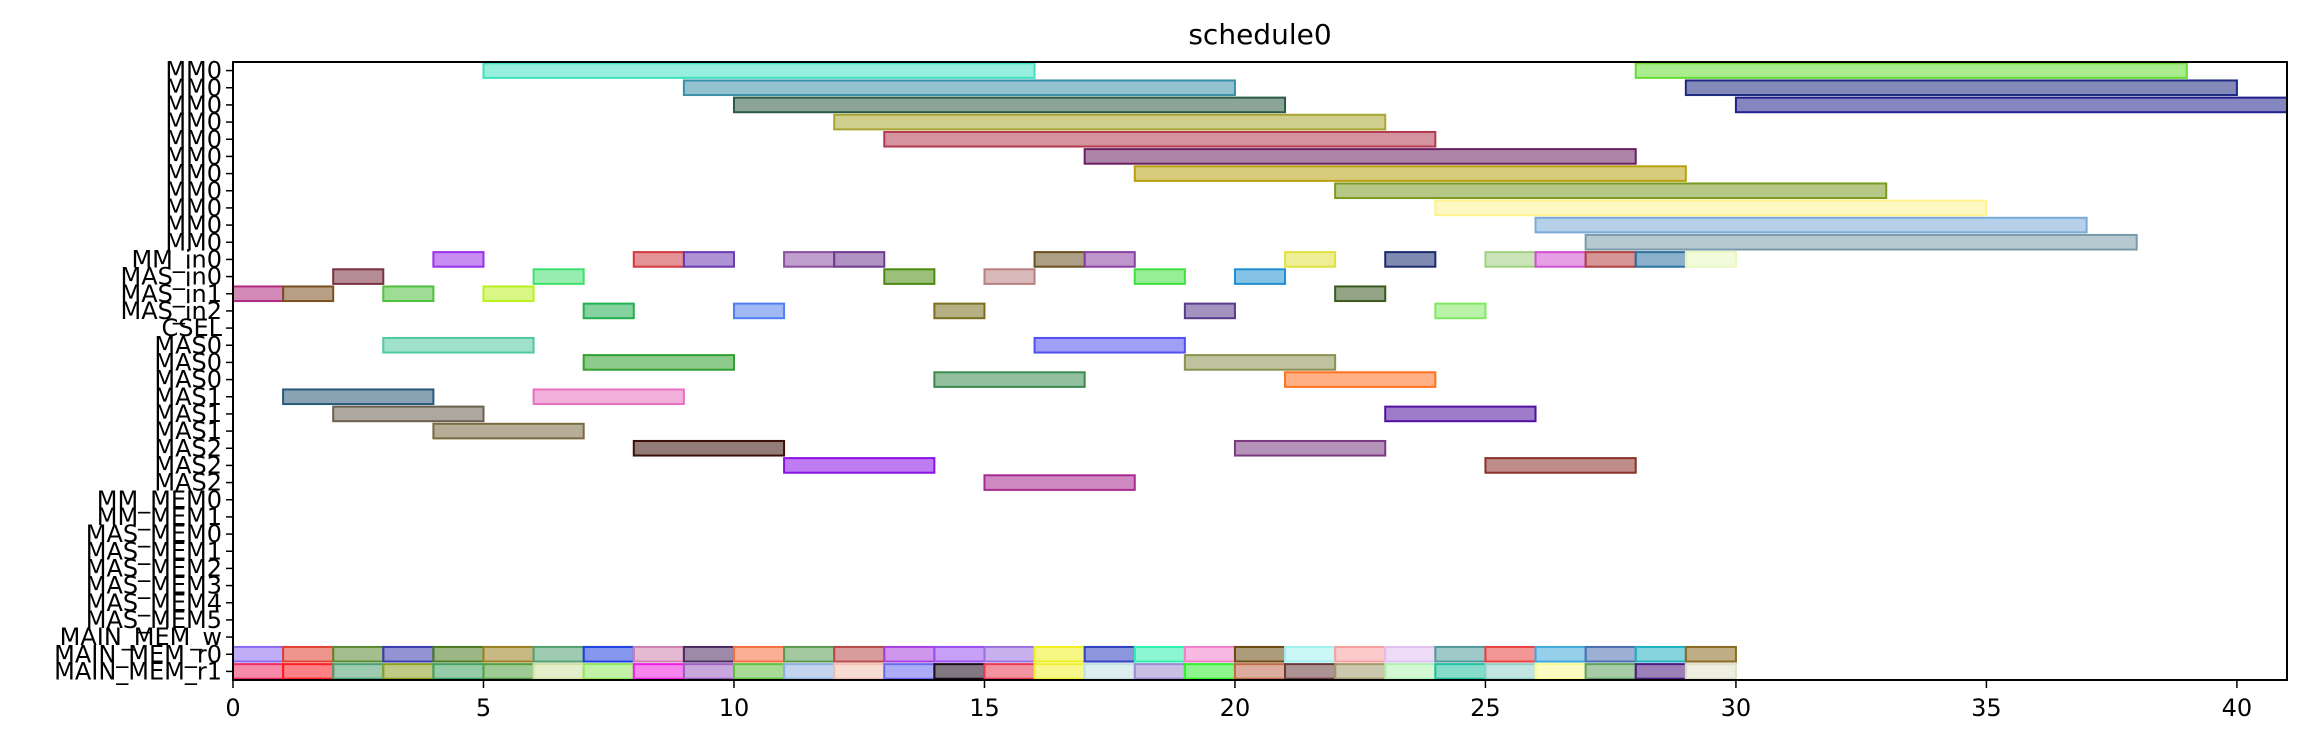  Describe the element at coordinates (138, 671) in the screenshot. I see `y-tick-label: MAIN_MEM_r1` at that location.